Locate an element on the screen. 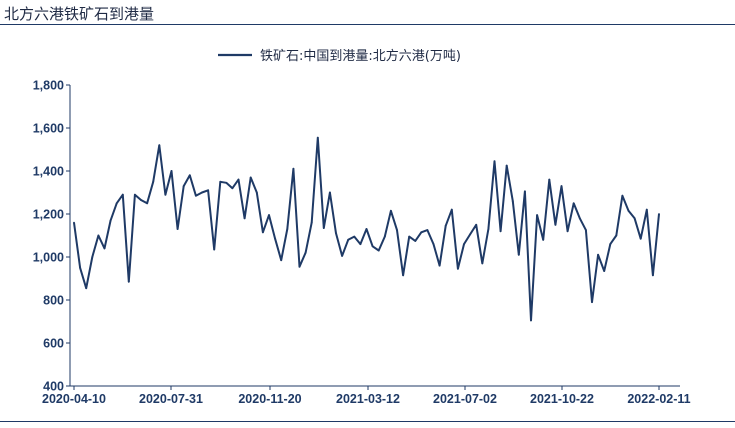  page-title: 北方六港铁矿石到港量 is located at coordinates (79, 14).